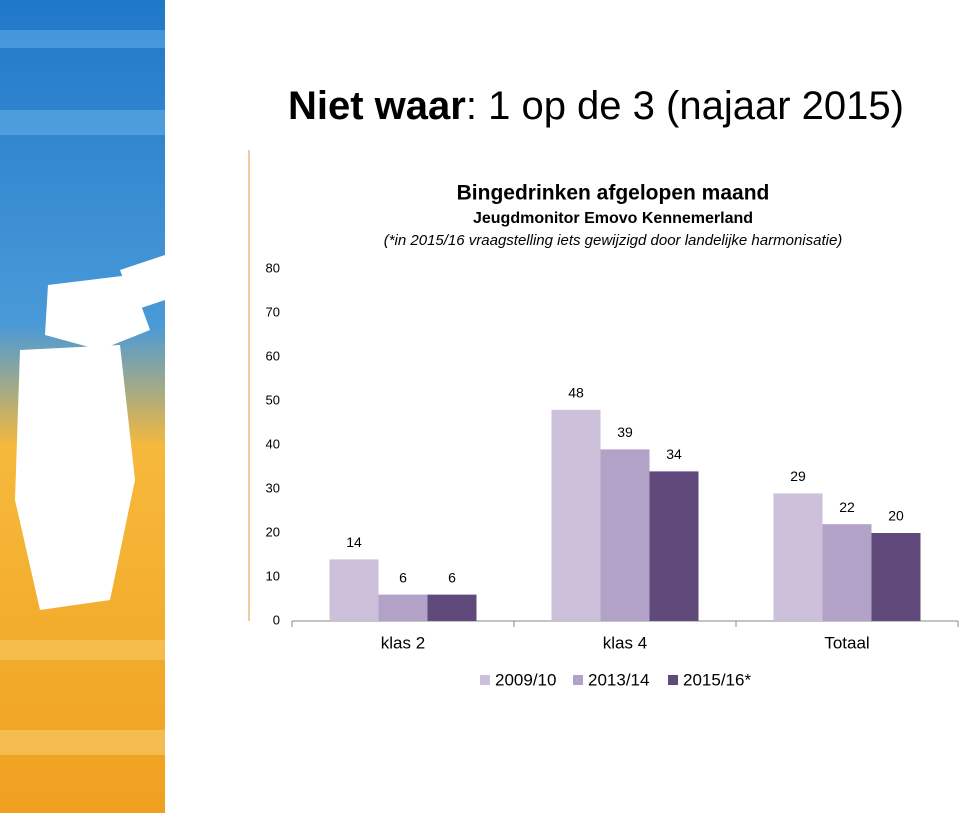 Image resolution: width=960 pixels, height=818 pixels. Describe the element at coordinates (273, 531) in the screenshot. I see `y-tick-label: 20` at that location.